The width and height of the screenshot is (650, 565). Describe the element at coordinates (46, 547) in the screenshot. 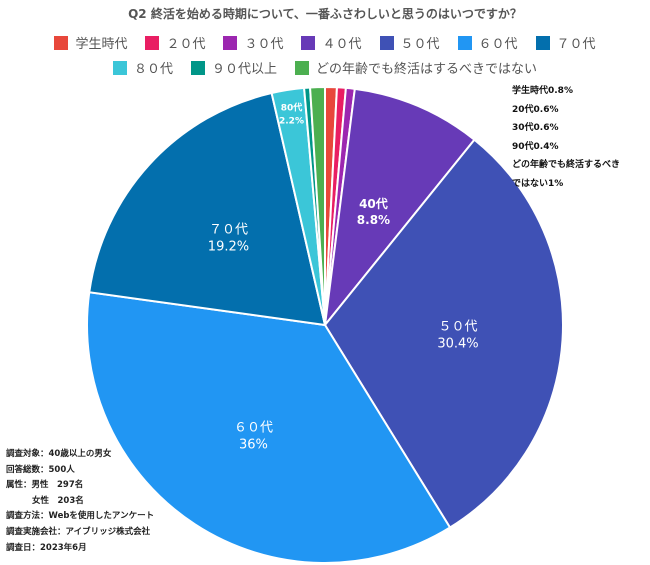

I see `survey-info-line: 調査日：2023年6月` at that location.